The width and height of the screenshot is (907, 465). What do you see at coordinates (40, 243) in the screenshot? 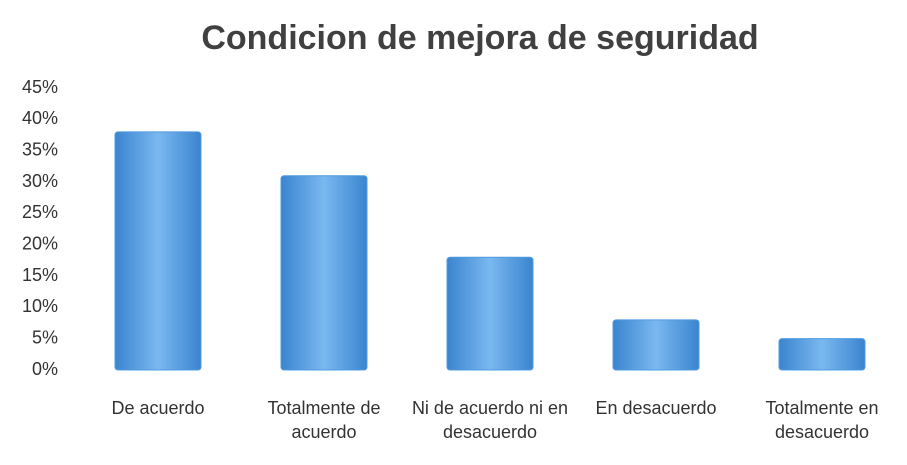
I see `y-tick-label: 20%` at bounding box center [40, 243].